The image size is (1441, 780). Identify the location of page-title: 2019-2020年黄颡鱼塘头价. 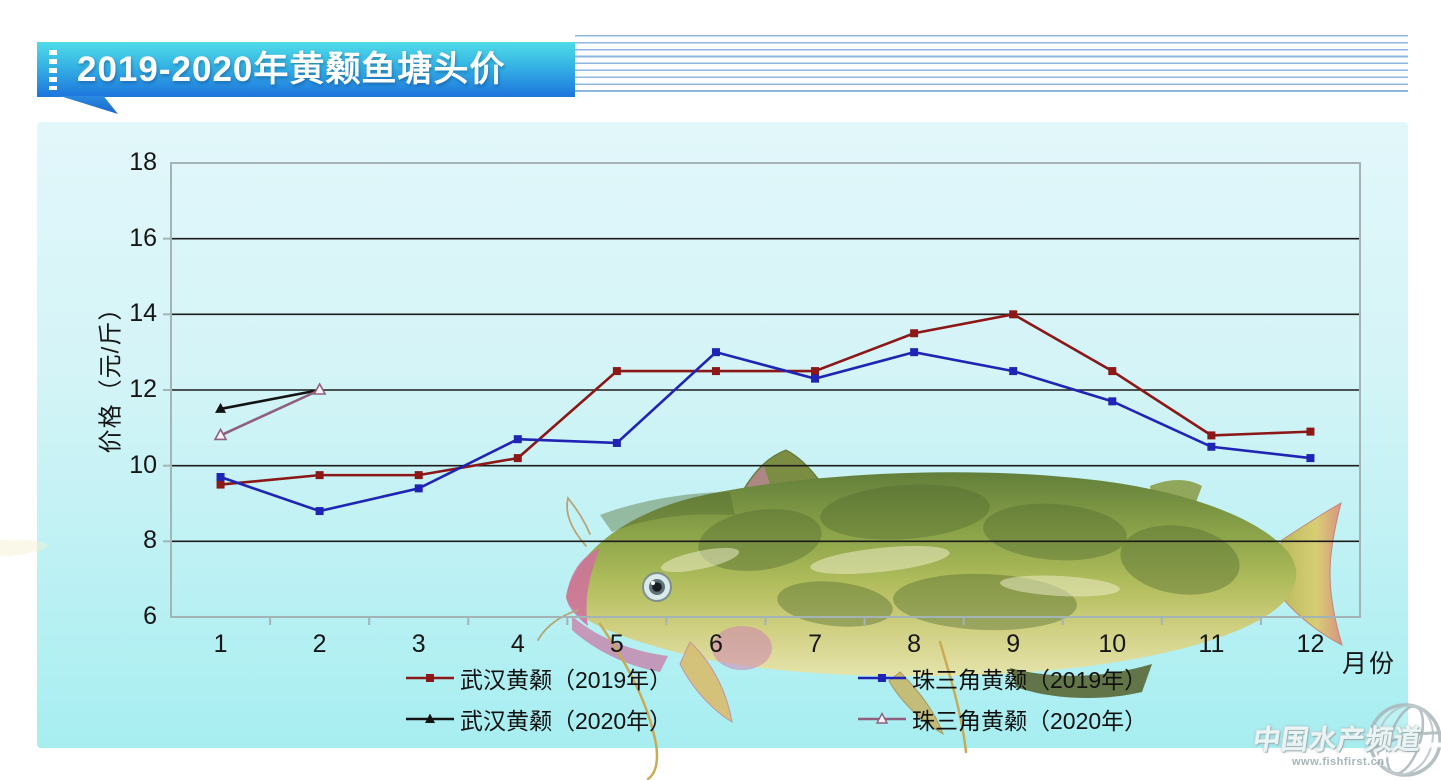
(291, 69).